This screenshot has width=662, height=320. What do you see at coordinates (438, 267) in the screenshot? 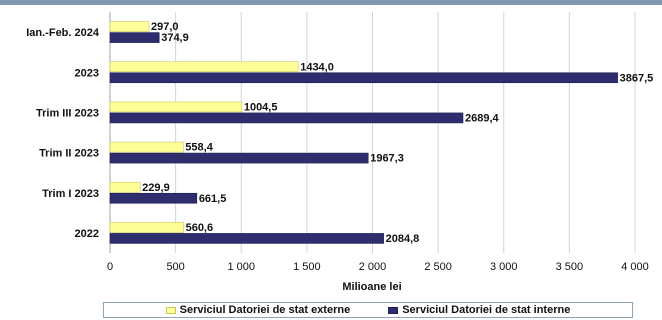
I see `x-tick-label-5: 2 500` at bounding box center [438, 267].